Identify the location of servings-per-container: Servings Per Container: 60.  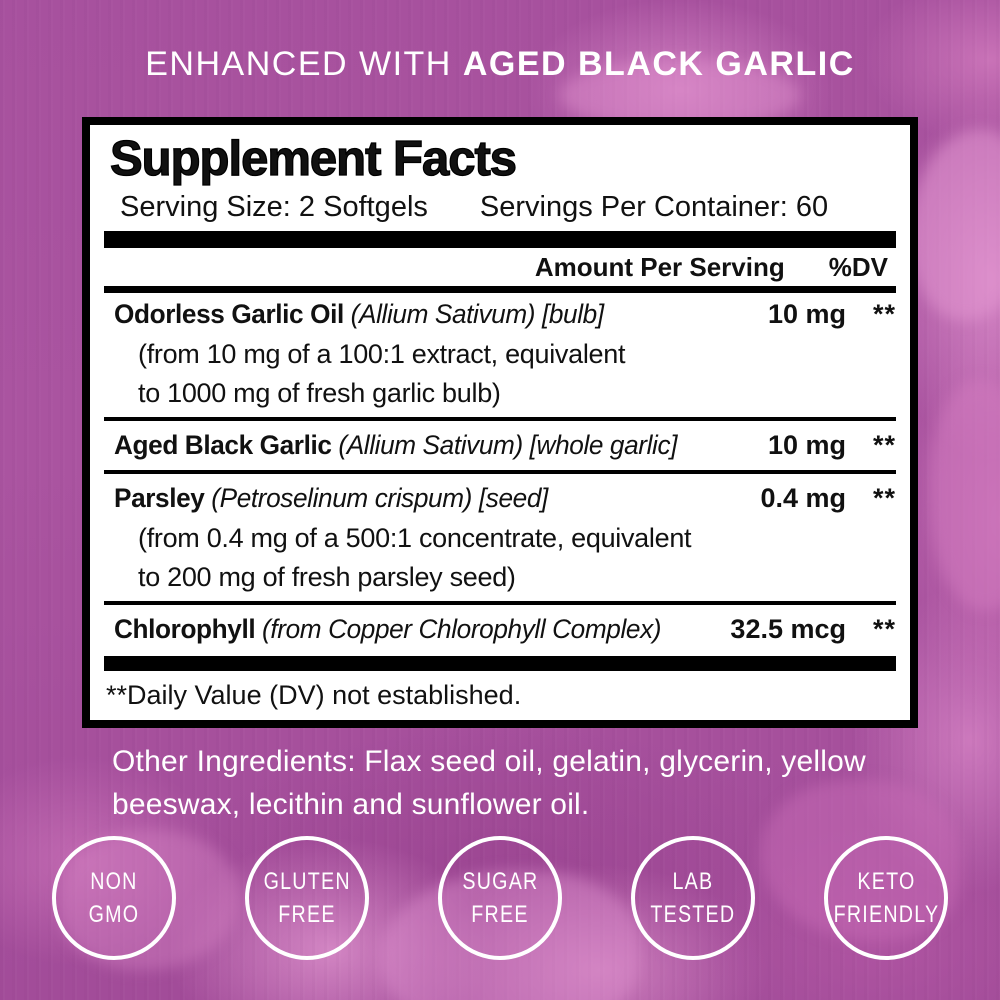
(654, 207).